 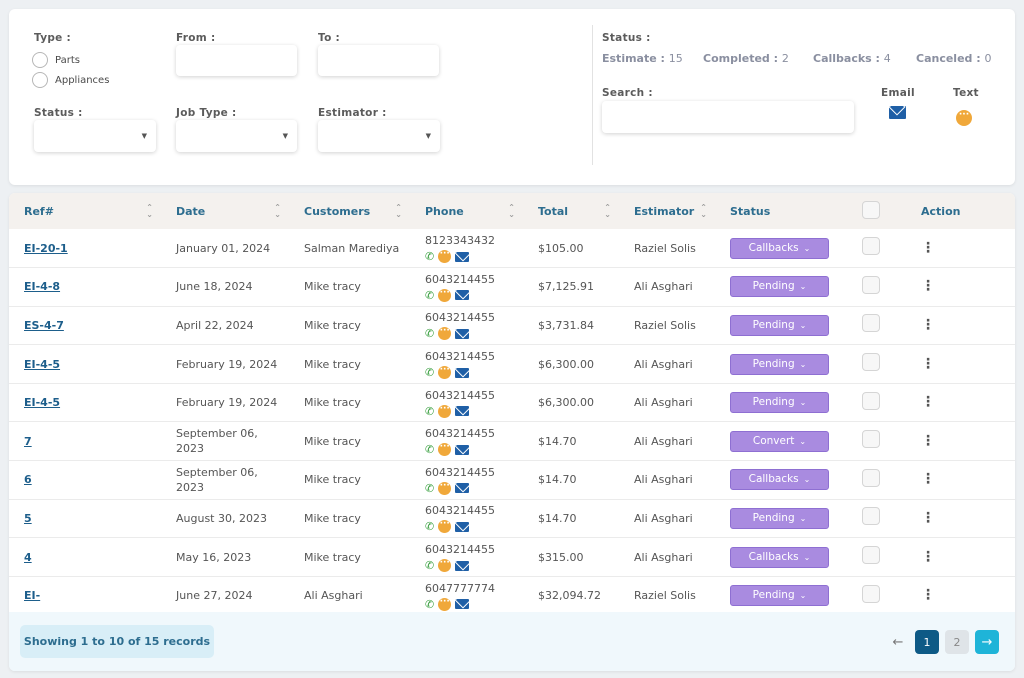 What do you see at coordinates (44, 325) in the screenshot?
I see `ref-link: ES-4-7` at bounding box center [44, 325].